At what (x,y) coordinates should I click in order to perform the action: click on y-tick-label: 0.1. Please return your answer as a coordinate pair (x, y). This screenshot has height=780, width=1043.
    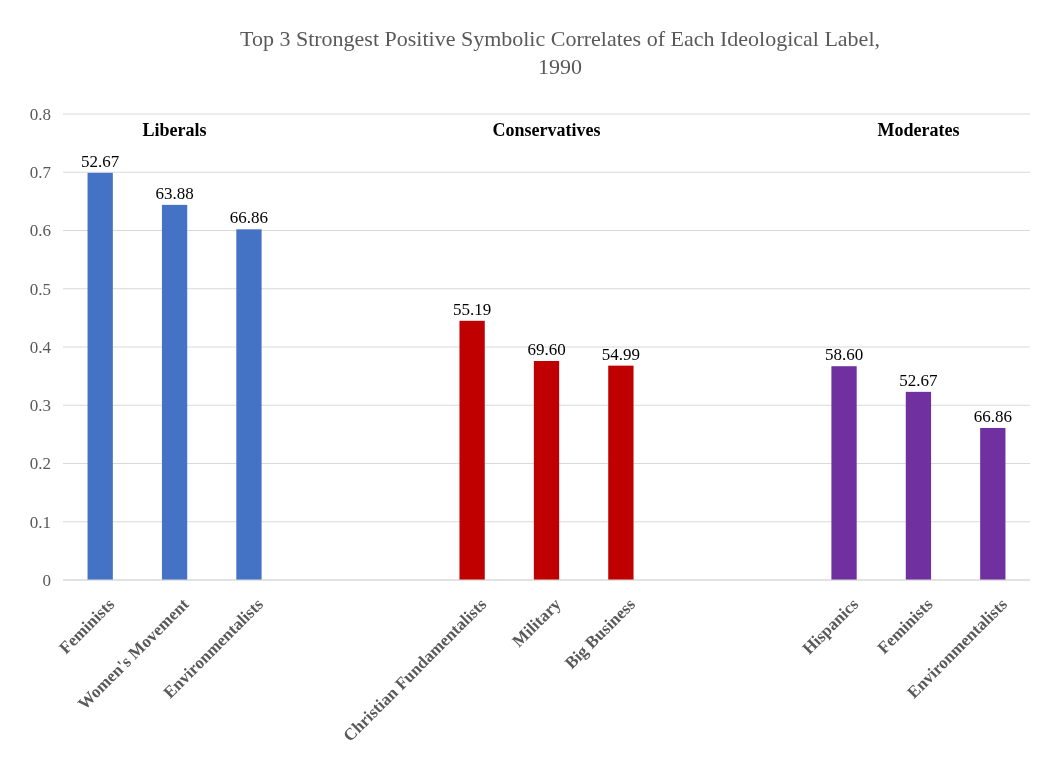
    Looking at the image, I should click on (40, 522).